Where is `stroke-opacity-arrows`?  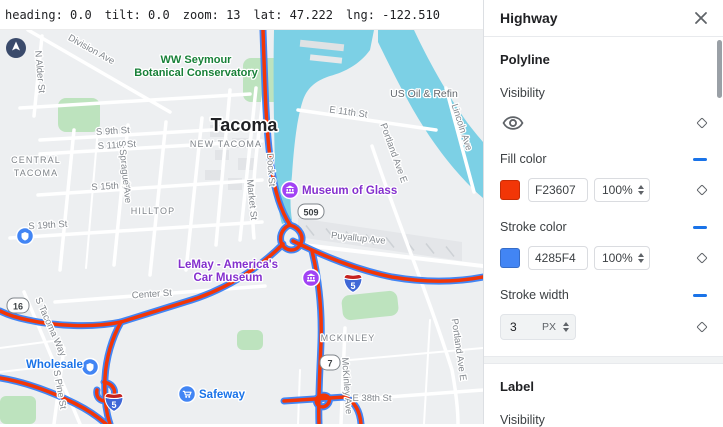 stroke-opacity-arrows is located at coordinates (641, 258).